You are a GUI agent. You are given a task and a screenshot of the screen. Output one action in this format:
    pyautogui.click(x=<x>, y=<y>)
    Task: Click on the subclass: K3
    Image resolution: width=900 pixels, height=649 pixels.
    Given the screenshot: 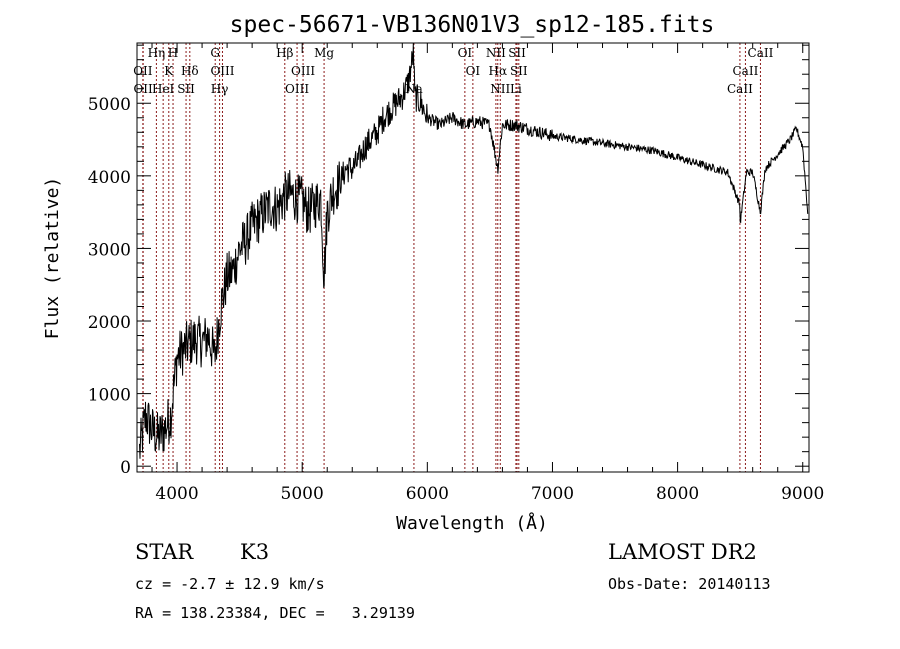 What is the action you would take?
    pyautogui.click(x=254, y=552)
    